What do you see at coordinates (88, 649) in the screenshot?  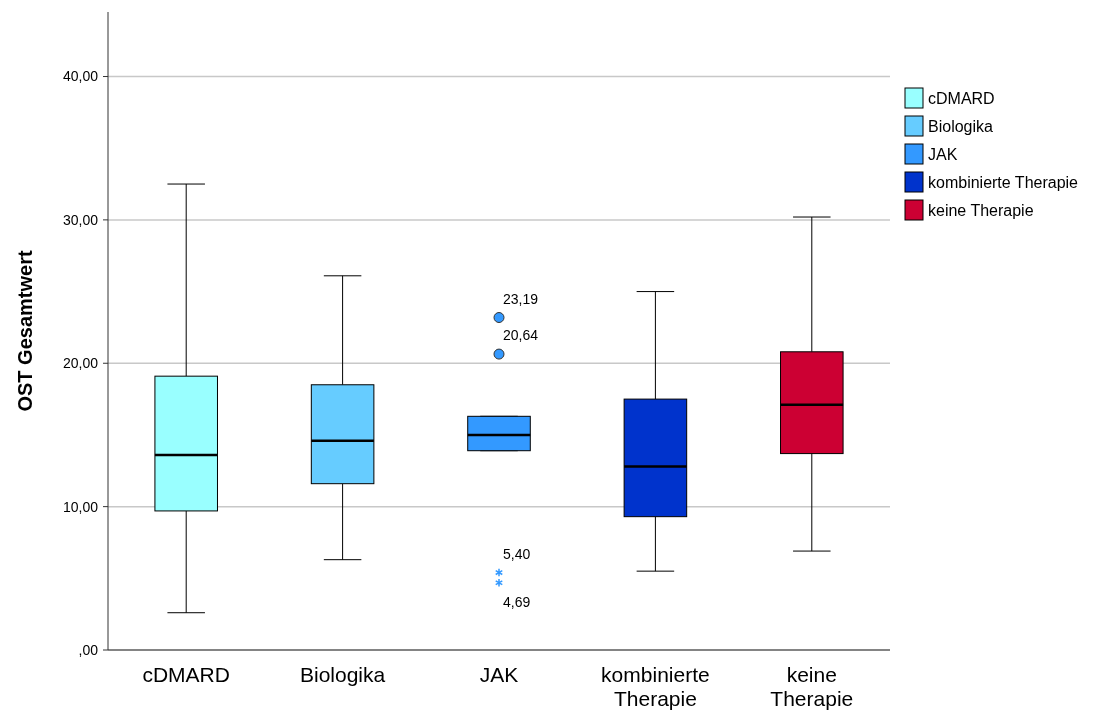 I see `y-tick-label: ,00` at bounding box center [88, 649].